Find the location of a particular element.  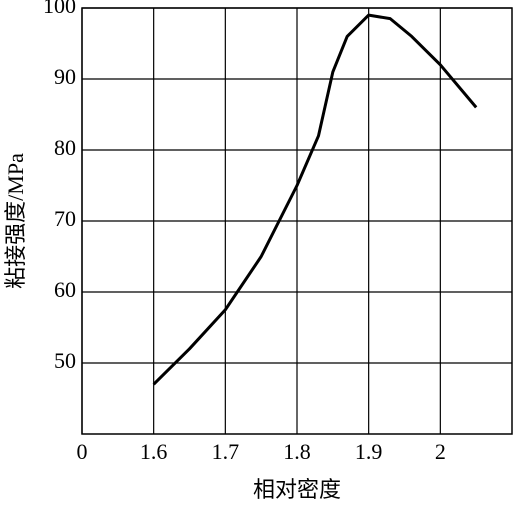

x-tick-label: 1.9 is located at coordinates (369, 451).